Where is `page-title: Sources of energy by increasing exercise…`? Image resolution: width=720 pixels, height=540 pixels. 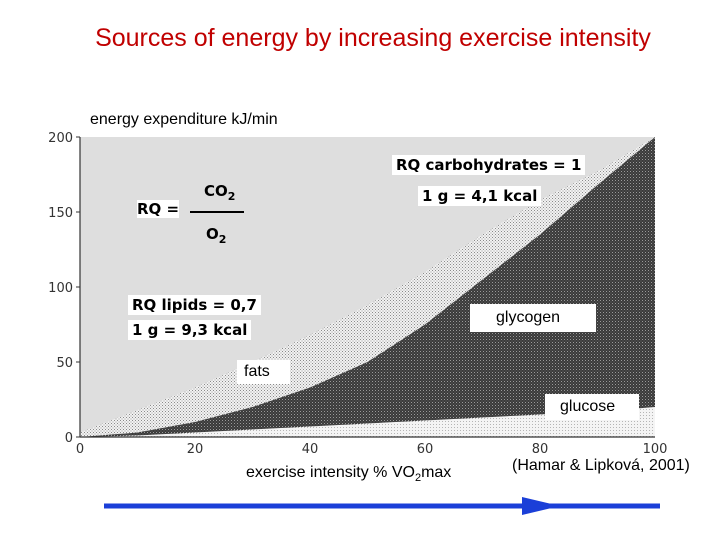 page-title: Sources of energy by increasing exercise… is located at coordinates (373, 38).